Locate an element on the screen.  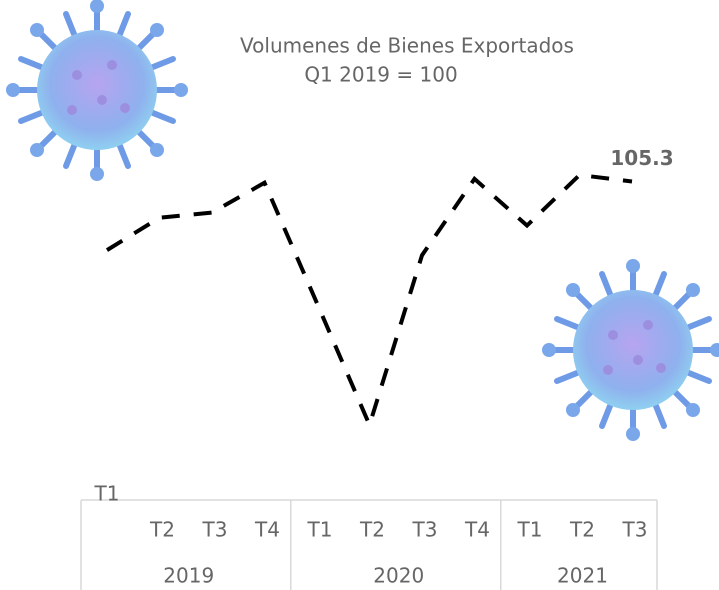
chart-title: Volumenes de Bienes Exportados is located at coordinates (407, 46).